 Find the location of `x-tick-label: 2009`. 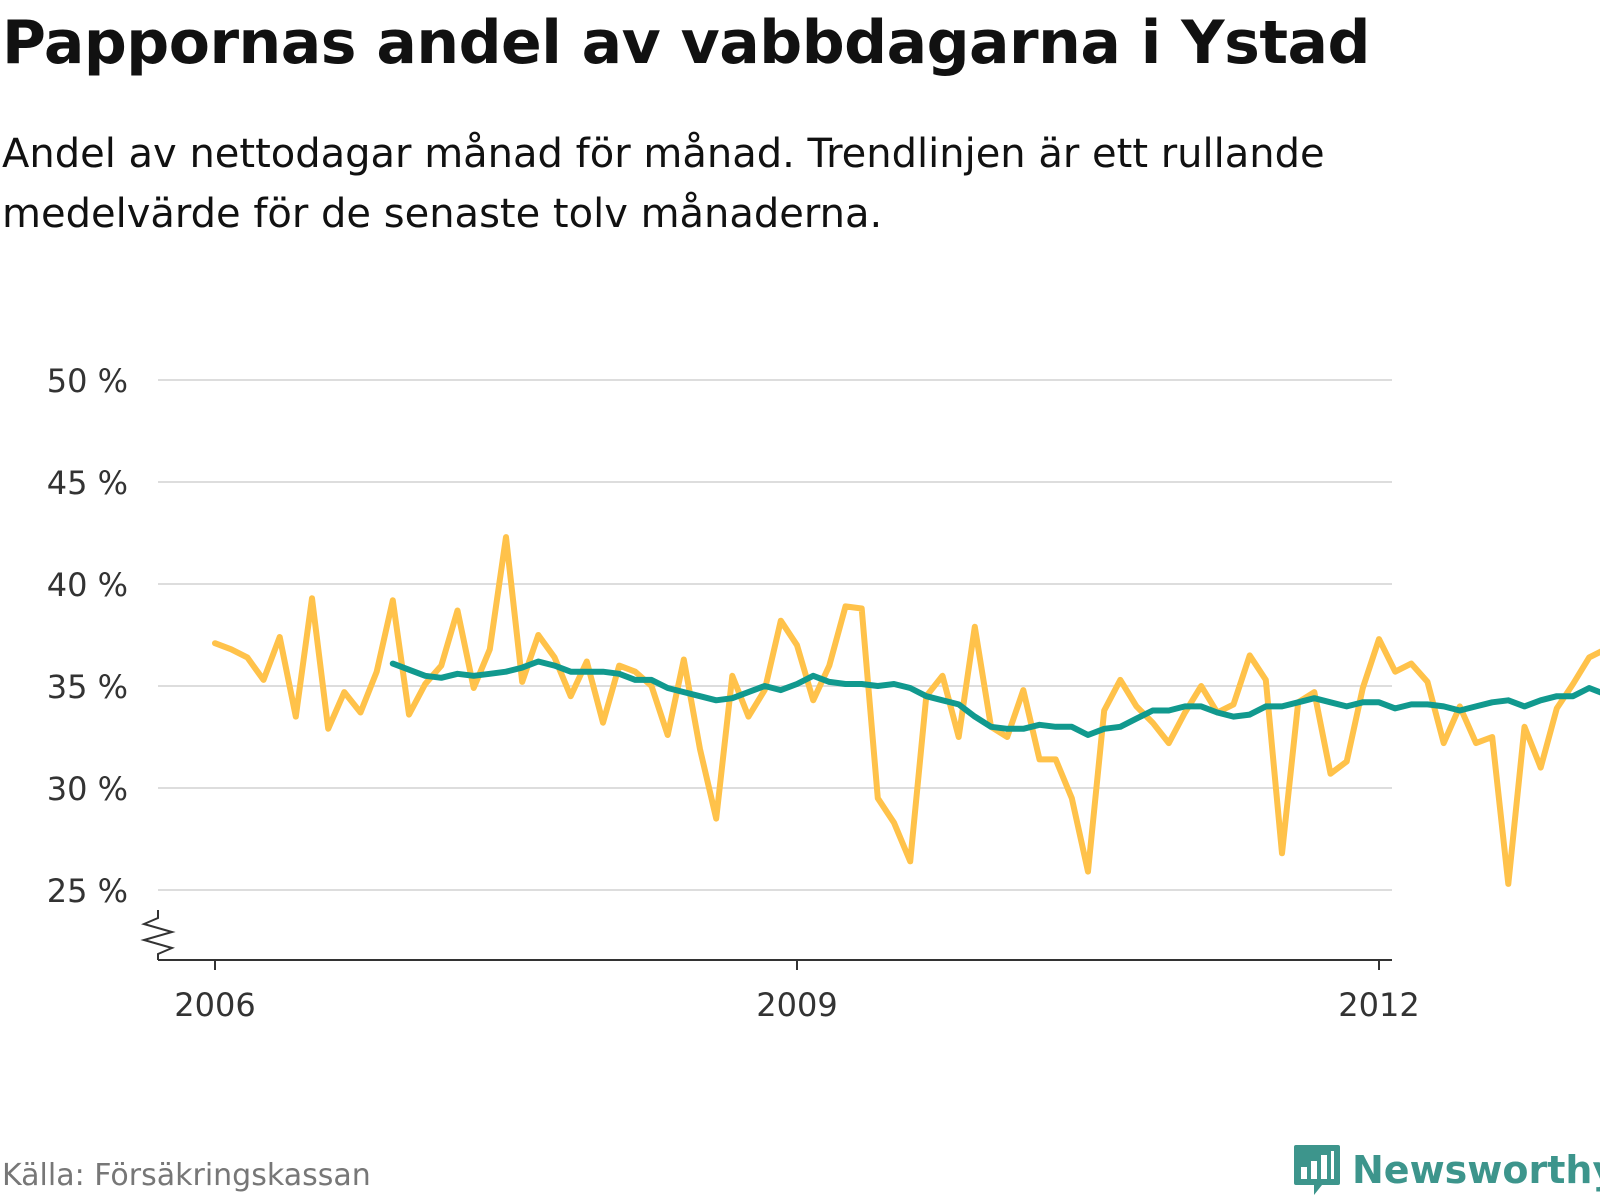

x-tick-label: 2009 is located at coordinates (796, 1005).